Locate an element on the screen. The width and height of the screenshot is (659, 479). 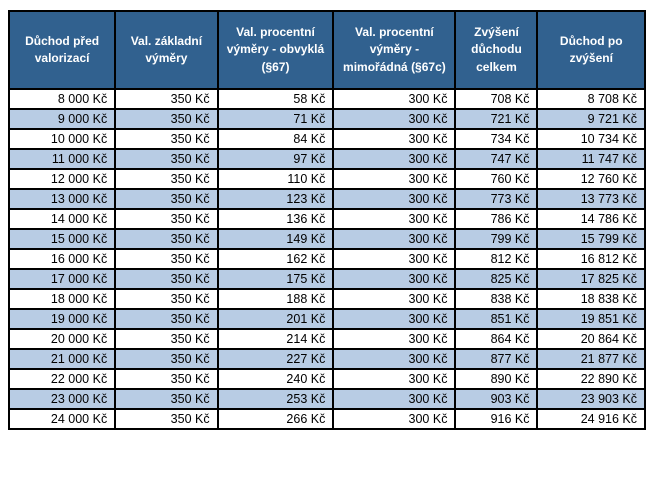
cell: 16 000 Kč is located at coordinates (62, 259).